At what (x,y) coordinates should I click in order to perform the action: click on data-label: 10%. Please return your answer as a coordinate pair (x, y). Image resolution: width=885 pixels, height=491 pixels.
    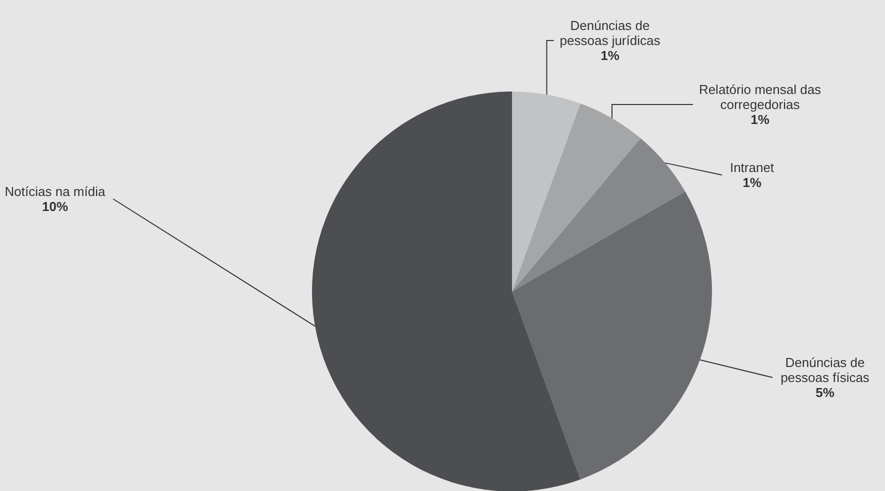
    Looking at the image, I should click on (55, 206).